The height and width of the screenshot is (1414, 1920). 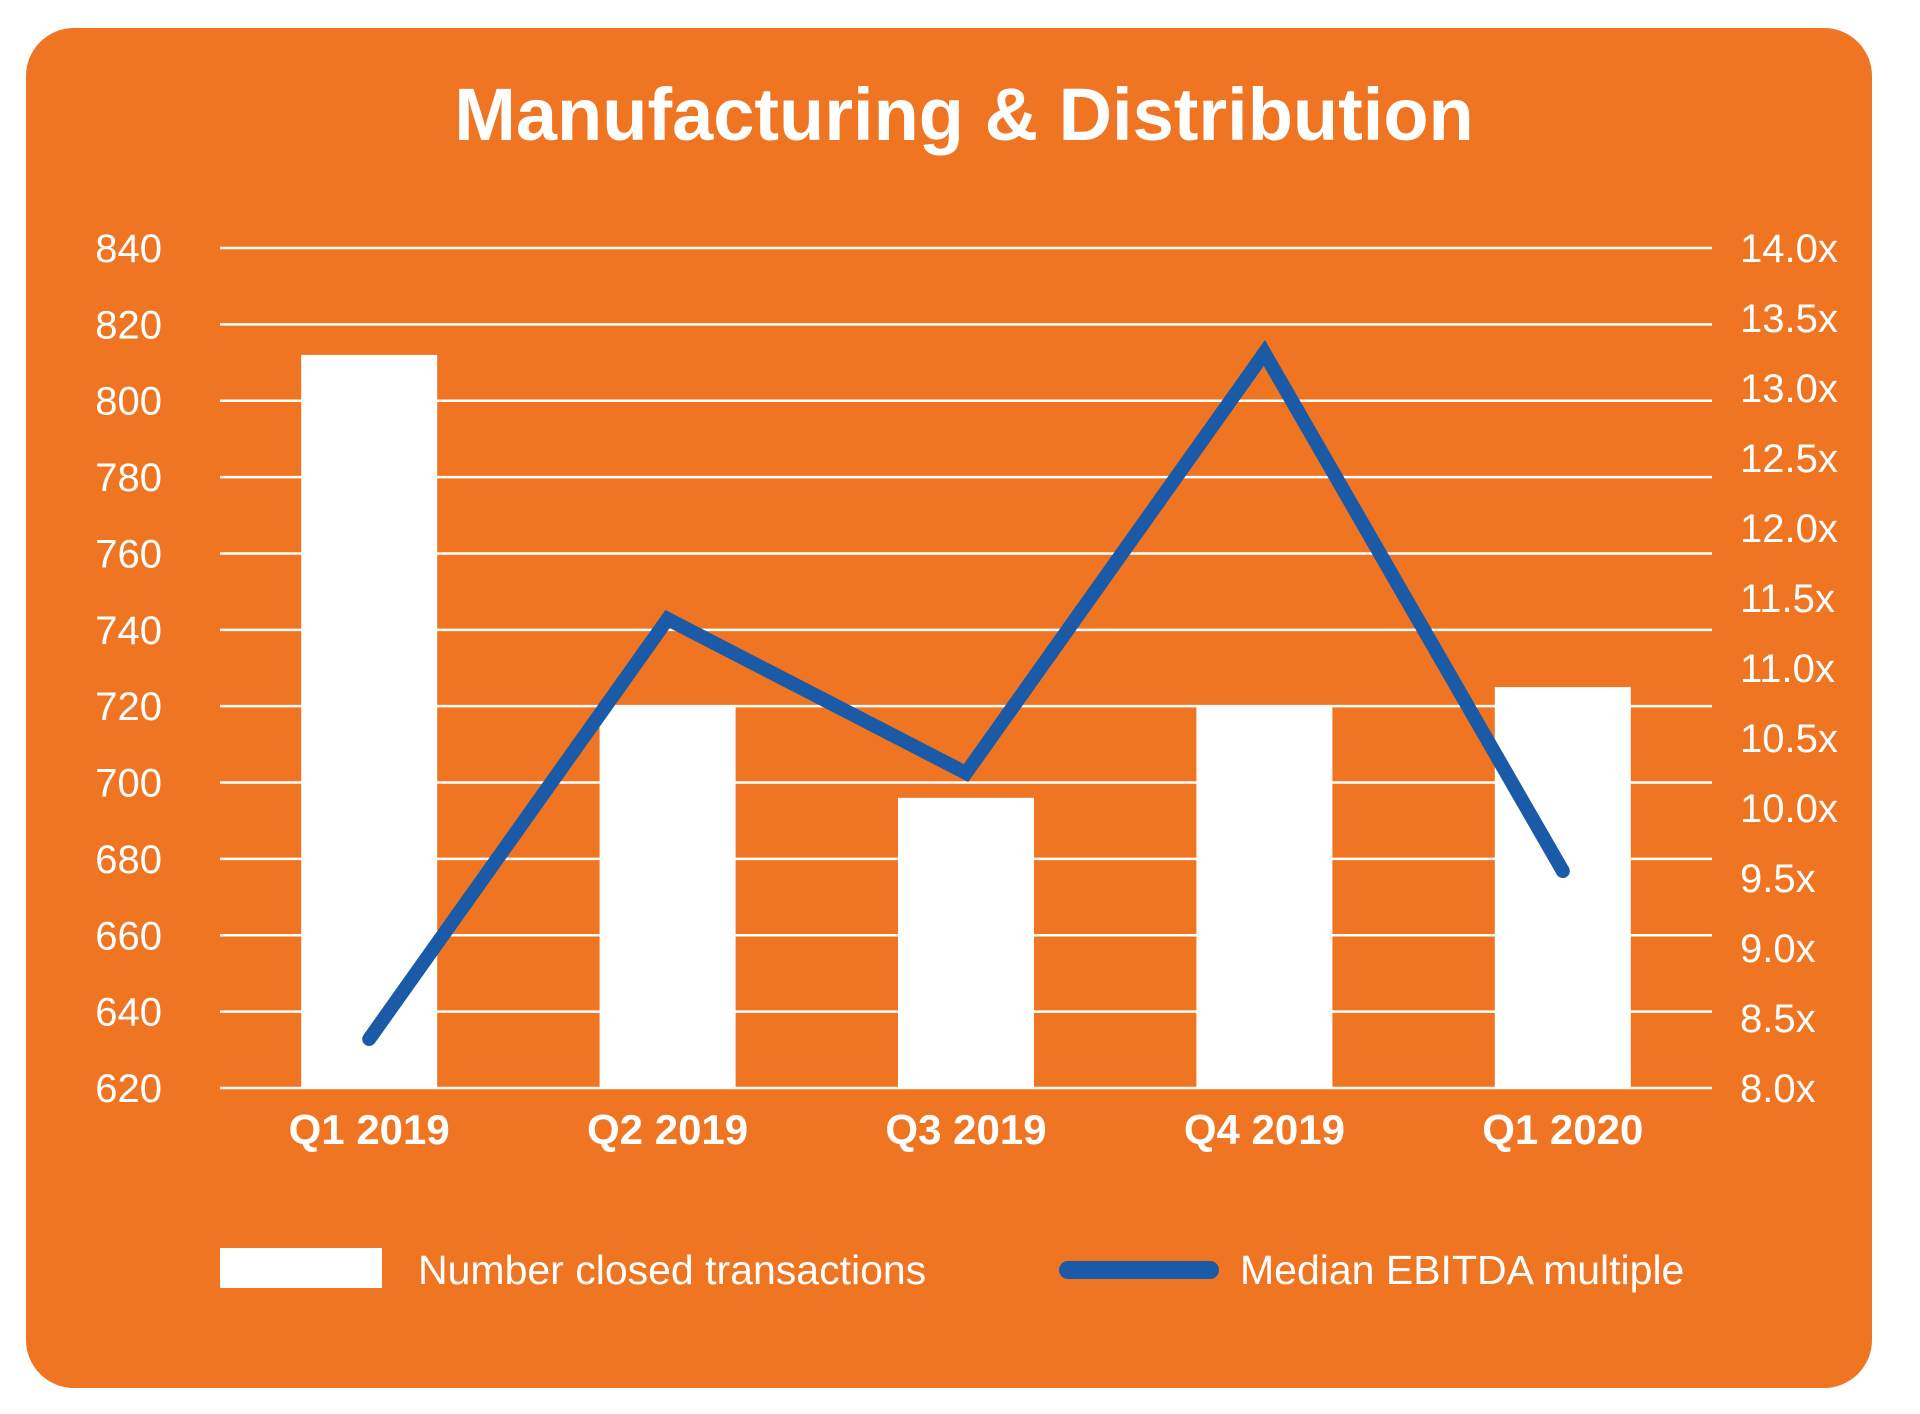 What do you see at coordinates (1789, 249) in the screenshot?
I see `right-axis-tick-label: 14.0x` at bounding box center [1789, 249].